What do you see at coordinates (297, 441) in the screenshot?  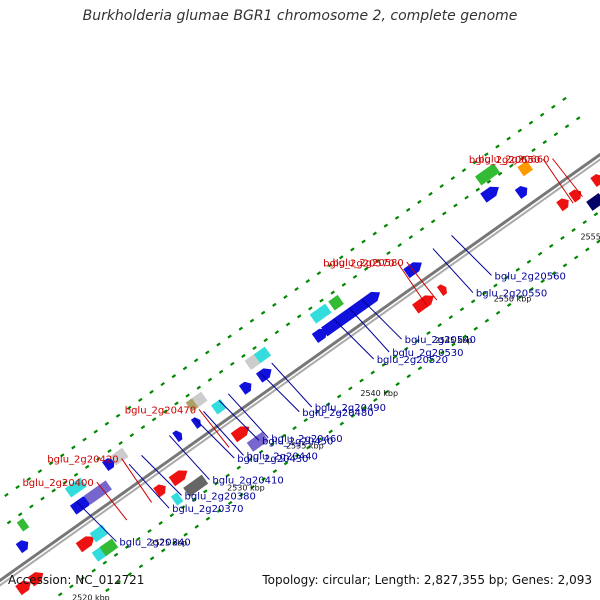 I see `gene-label: bglu_2g20450` at bounding box center [297, 441].